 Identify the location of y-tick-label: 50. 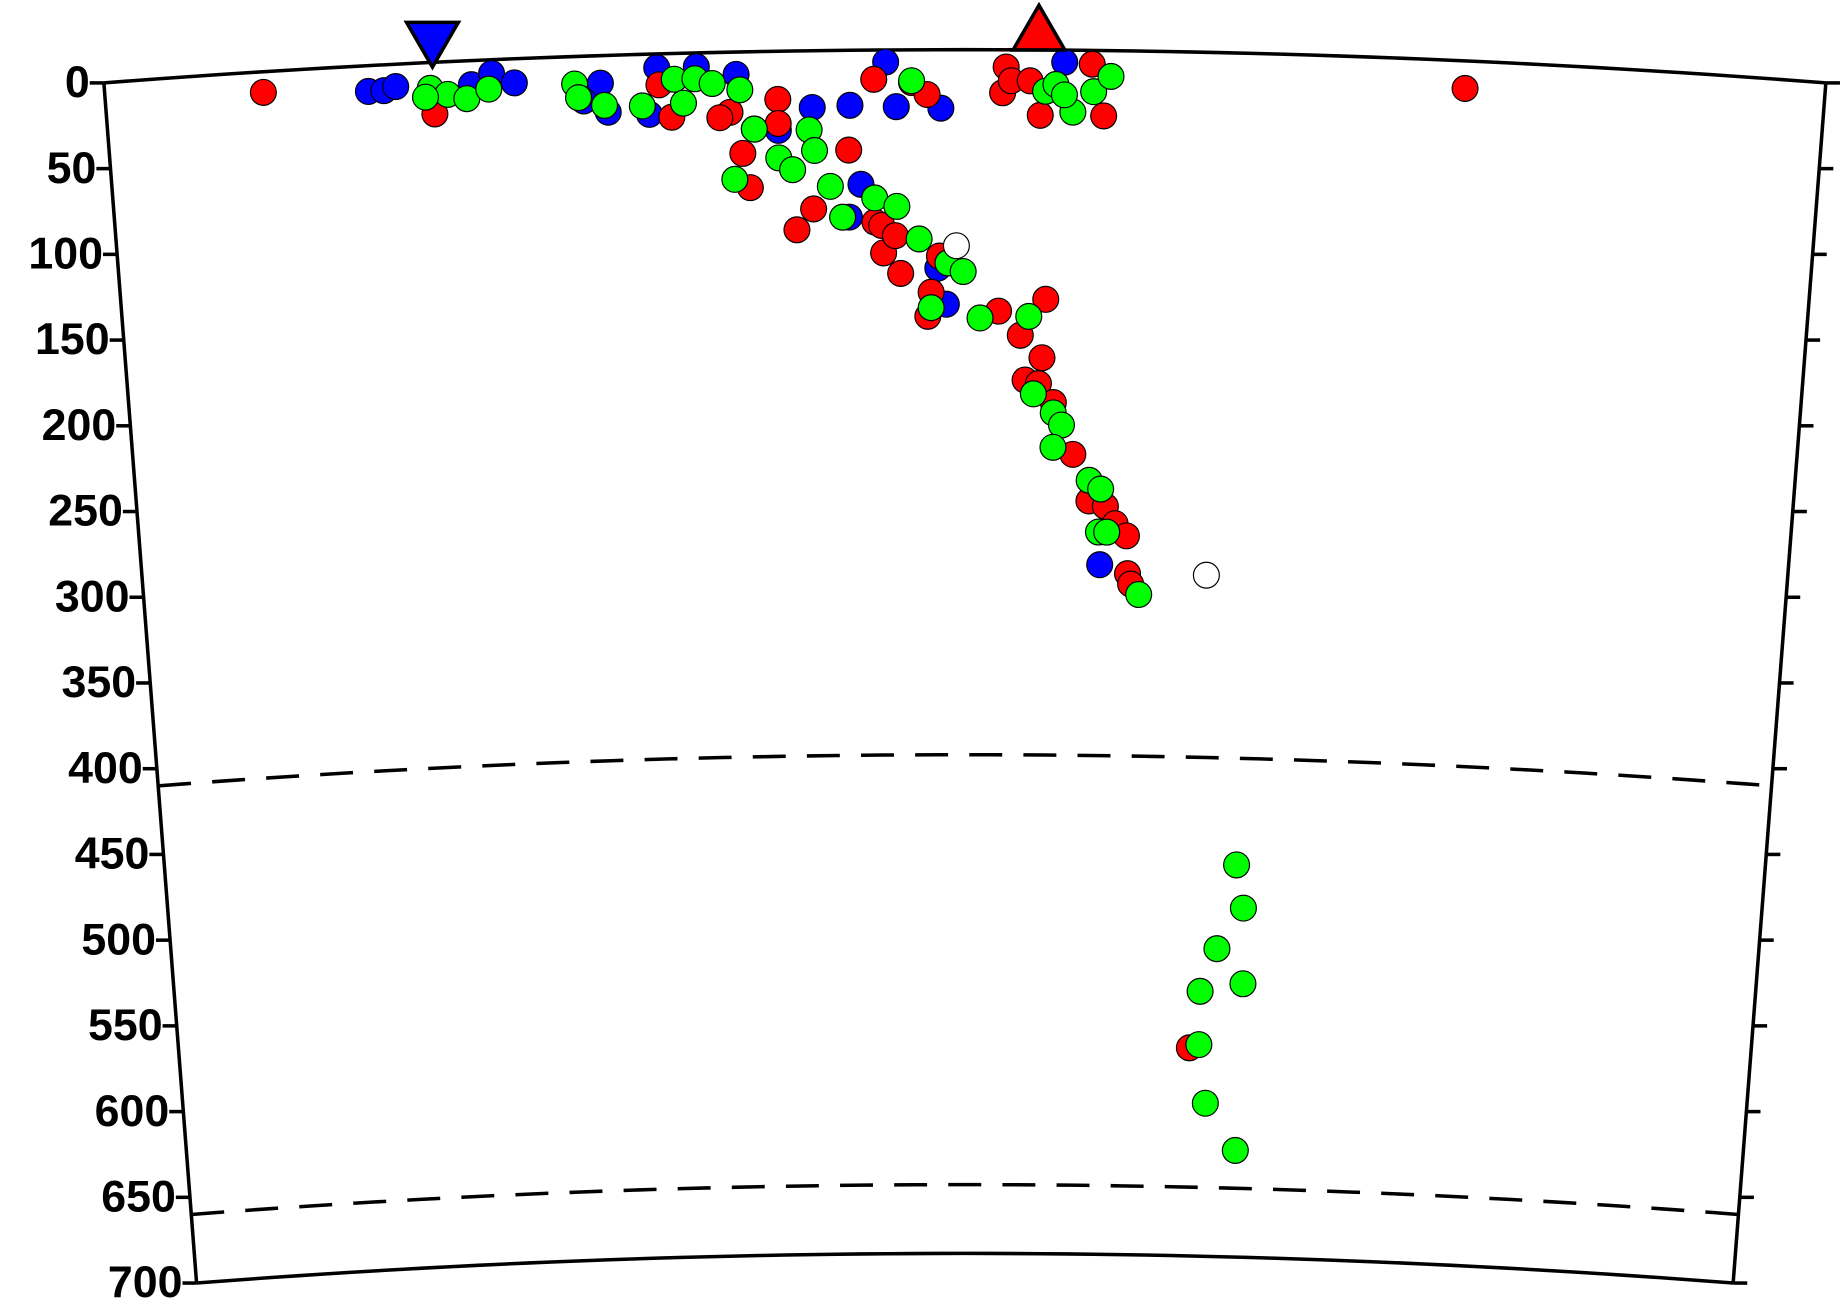
(72, 168).